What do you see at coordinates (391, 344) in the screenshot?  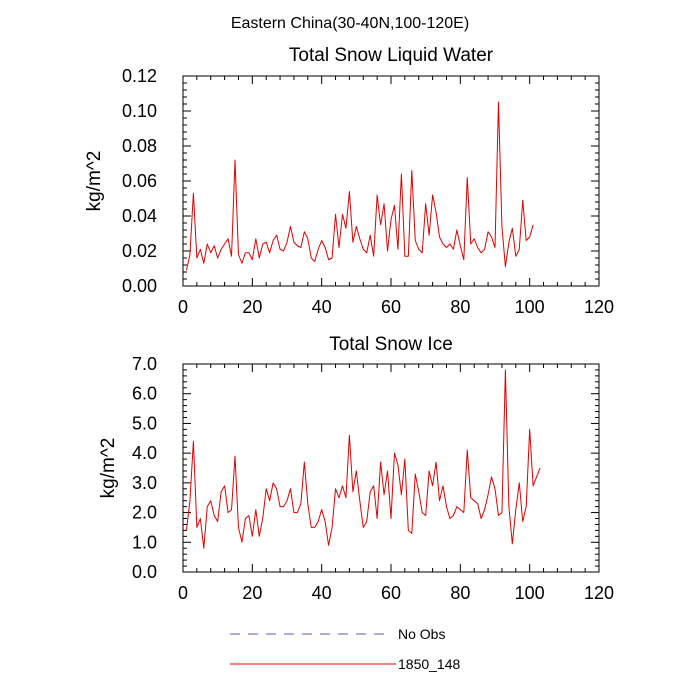 I see `plot-title: Total Snow Ice` at bounding box center [391, 344].